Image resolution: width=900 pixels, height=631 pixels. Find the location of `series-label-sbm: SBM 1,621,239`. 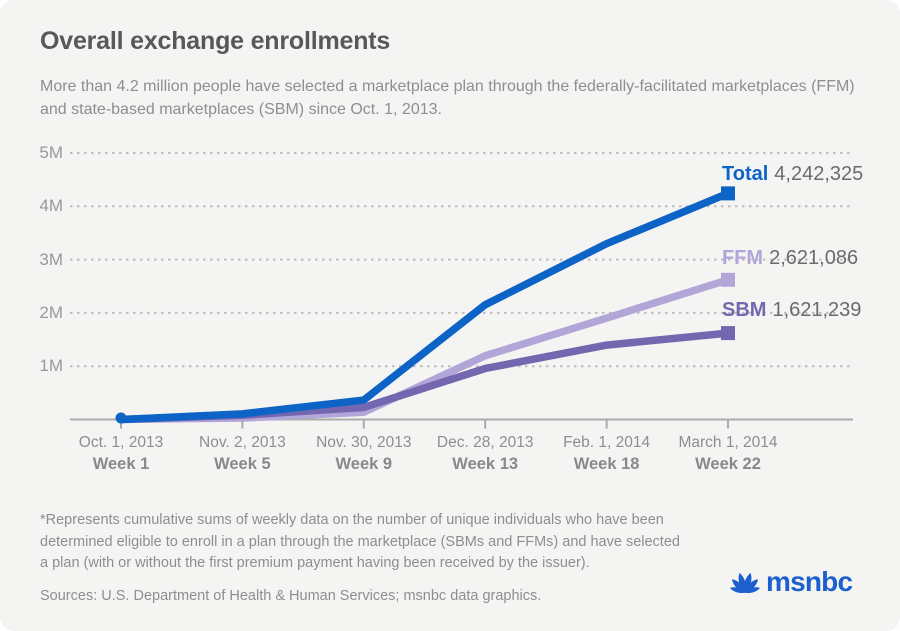

series-label-sbm: SBM 1,621,239 is located at coordinates (791, 310).